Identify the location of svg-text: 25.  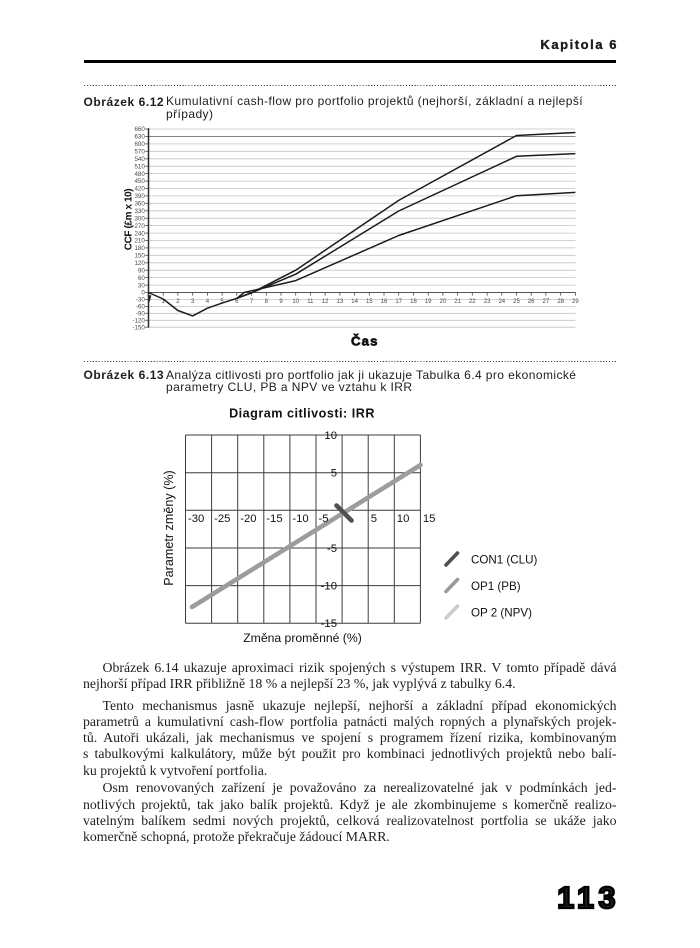
(516, 302).